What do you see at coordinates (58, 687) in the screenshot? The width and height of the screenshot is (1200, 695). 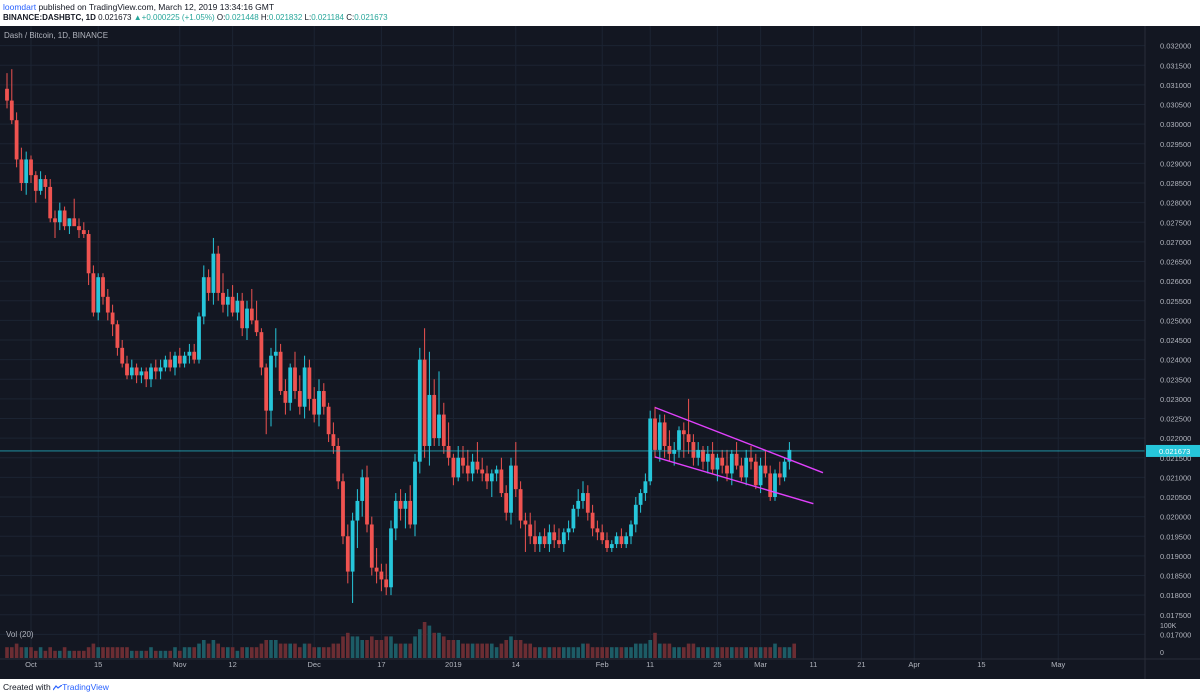 I see `tradingview-logo-icon` at bounding box center [58, 687].